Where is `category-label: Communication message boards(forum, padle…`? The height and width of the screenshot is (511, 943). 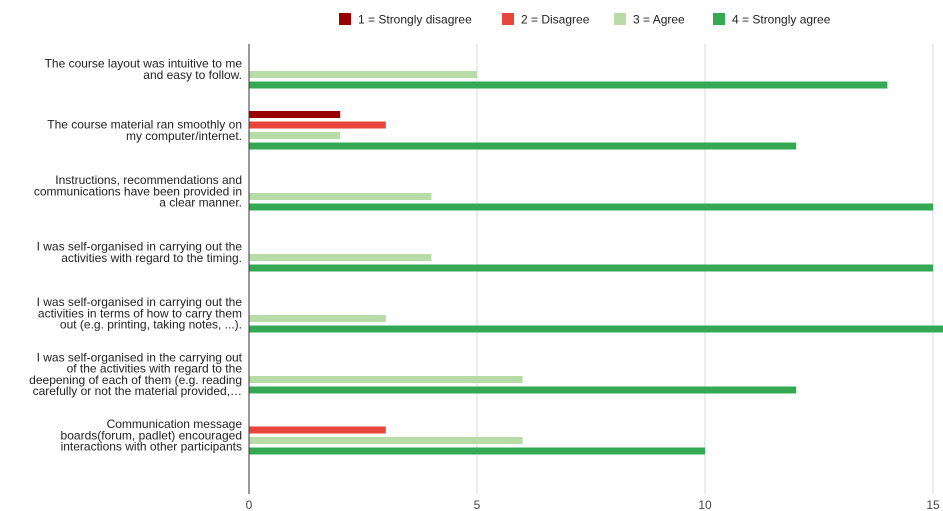 category-label: Communication message boards(forum, padle… is located at coordinates (152, 435).